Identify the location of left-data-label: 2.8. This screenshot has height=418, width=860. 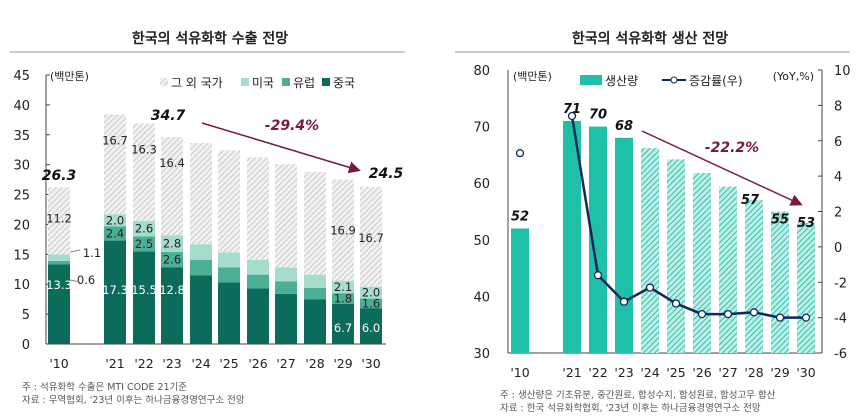
(172, 244).